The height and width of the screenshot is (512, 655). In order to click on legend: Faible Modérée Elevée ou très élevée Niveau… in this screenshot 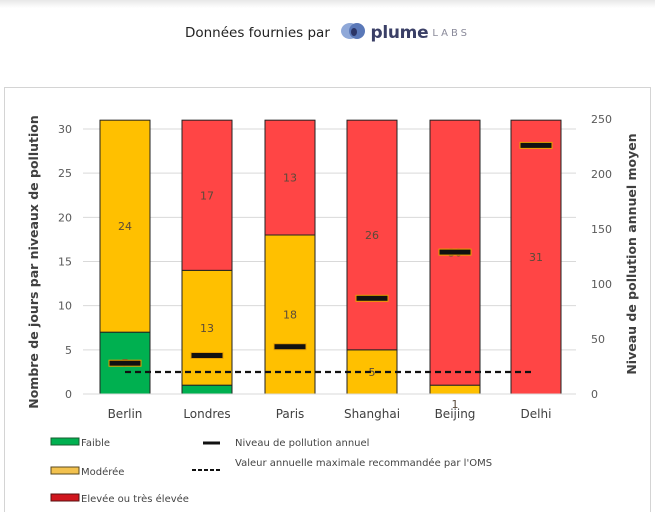, I will do `click(271, 471)`.